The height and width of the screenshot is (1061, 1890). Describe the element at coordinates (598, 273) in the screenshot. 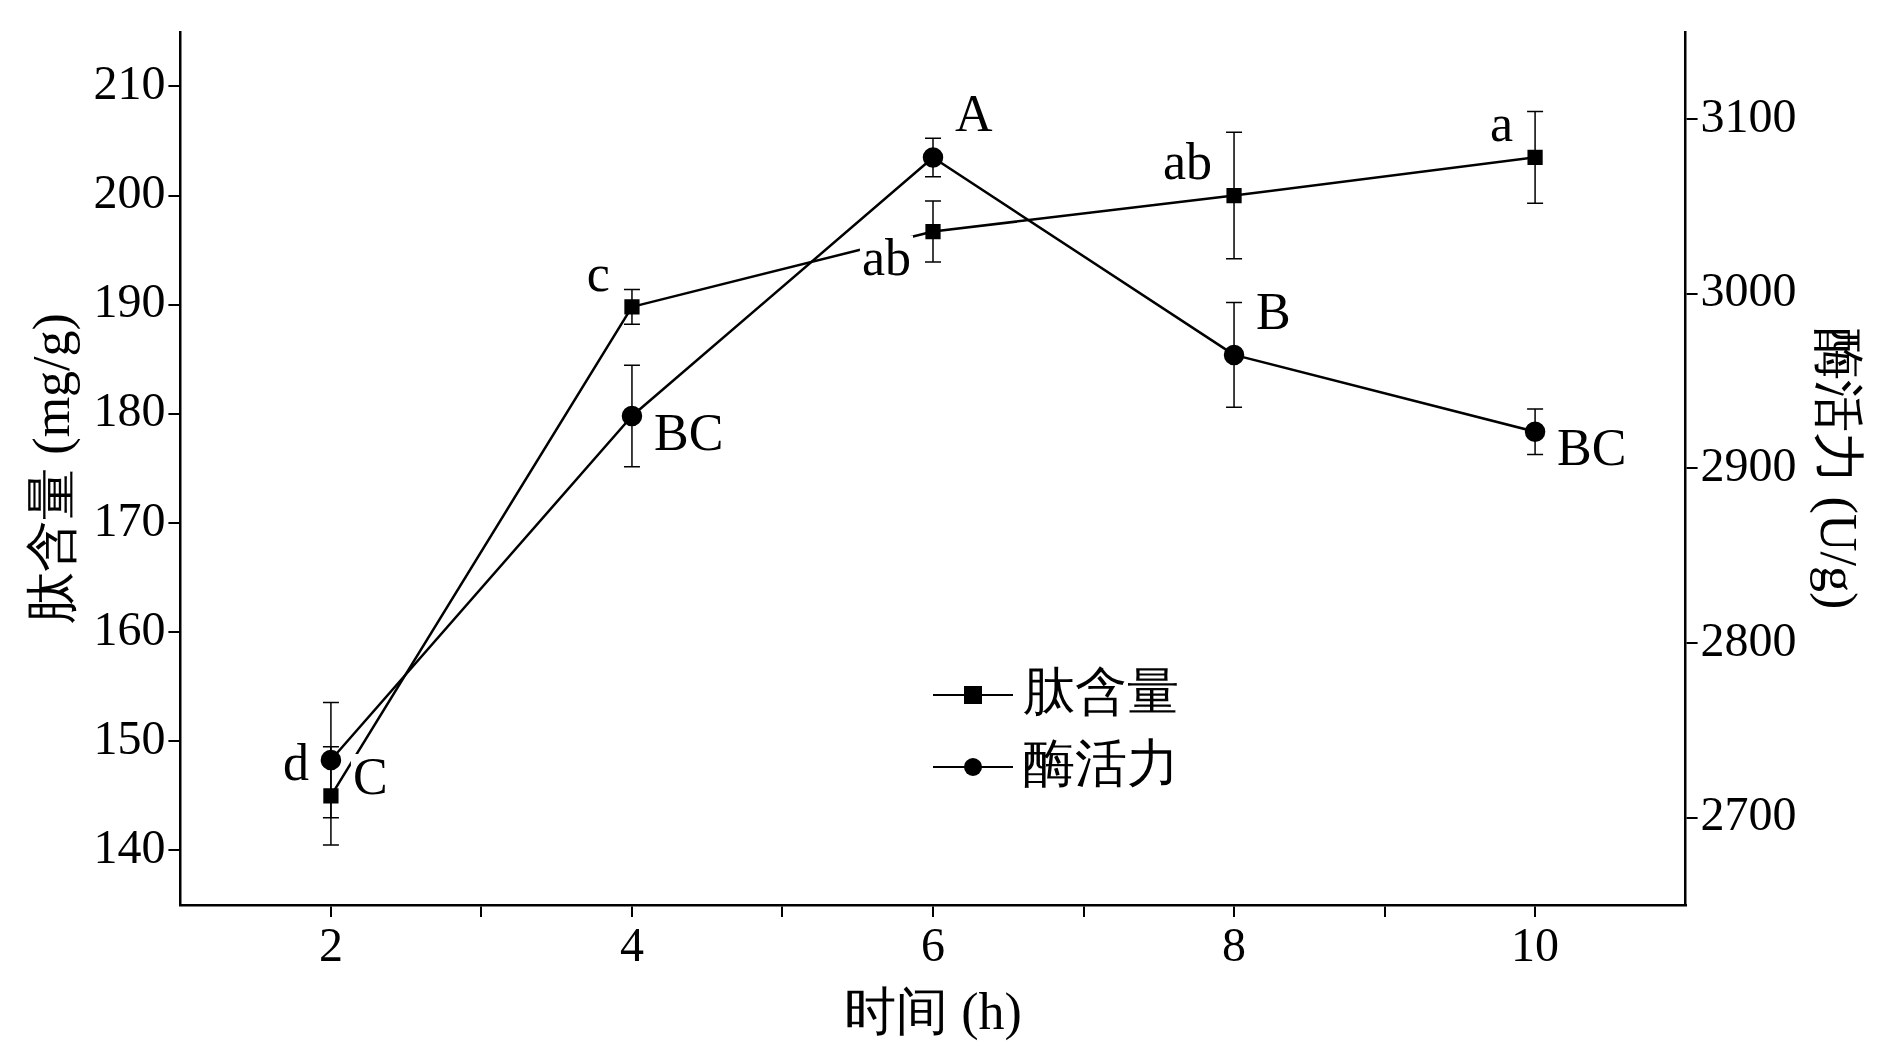

I see `data-label: c` at that location.